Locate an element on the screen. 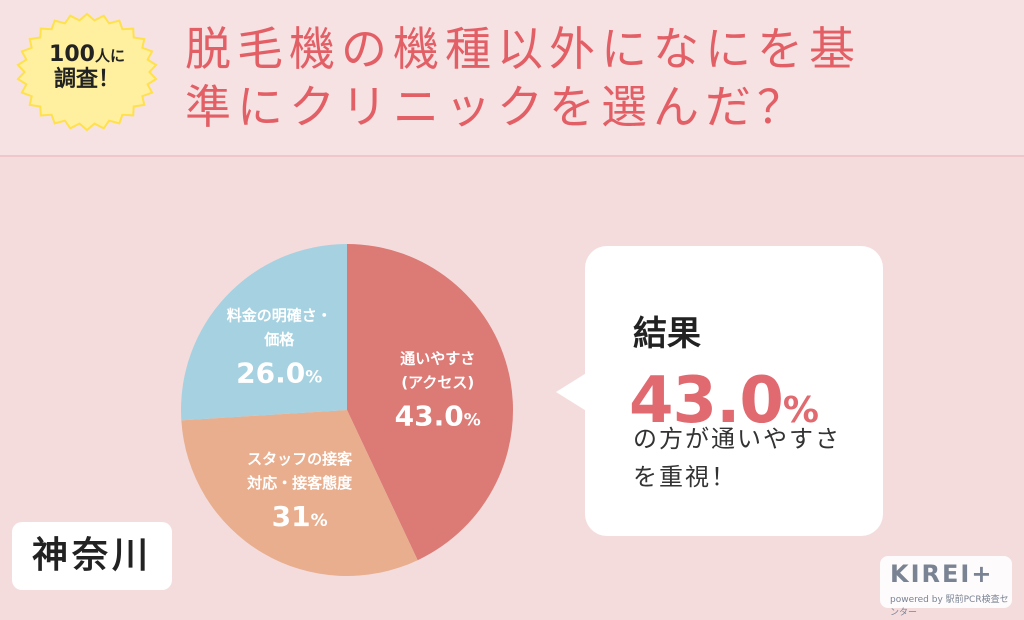 The height and width of the screenshot is (620, 1024). pie-label-2-line-1: 価格 is located at coordinates (279, 339).